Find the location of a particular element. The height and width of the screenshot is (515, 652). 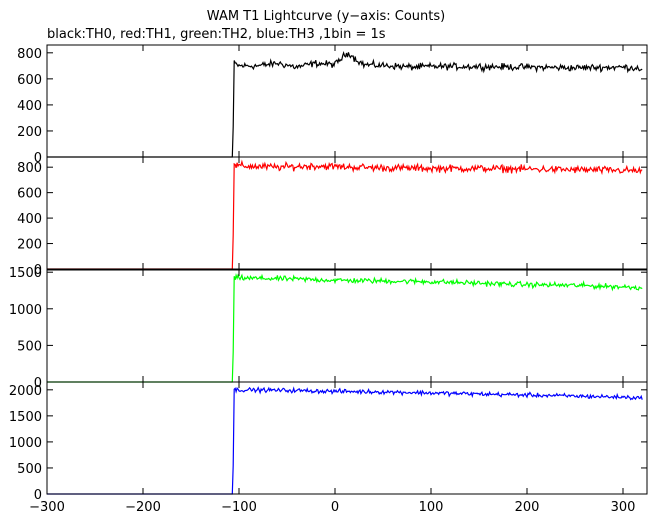

y-tick-label-TH0: 800 is located at coordinates (29, 54).